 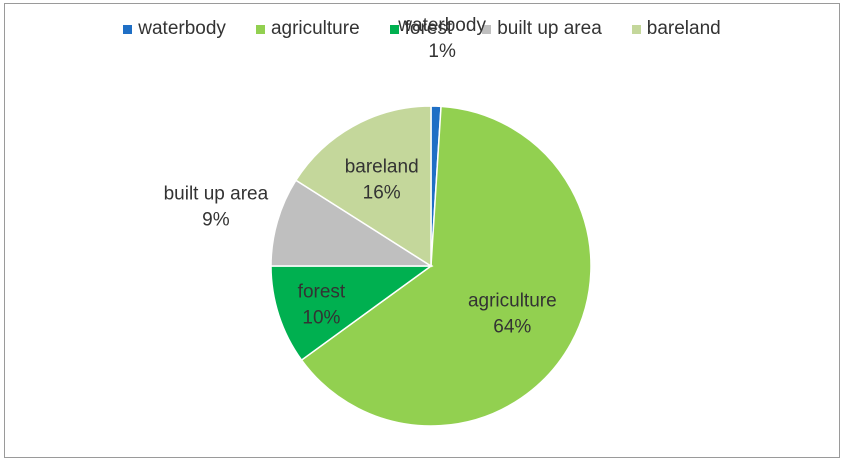 I want to click on data-label-category-built-up-area: built up area, so click(x=216, y=194).